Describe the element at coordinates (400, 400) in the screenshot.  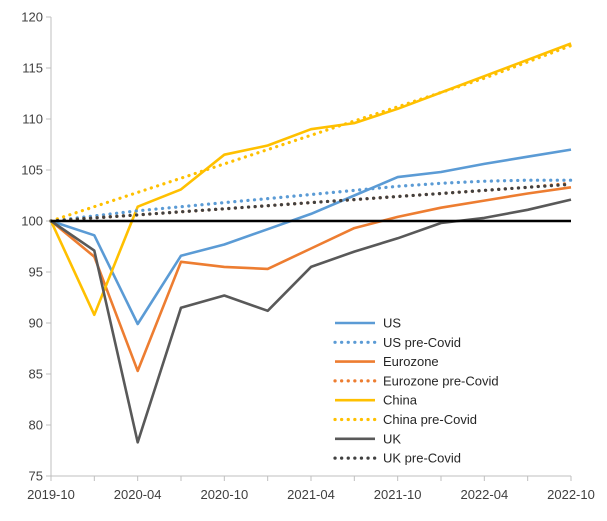
I see `legend-label-china: China` at that location.